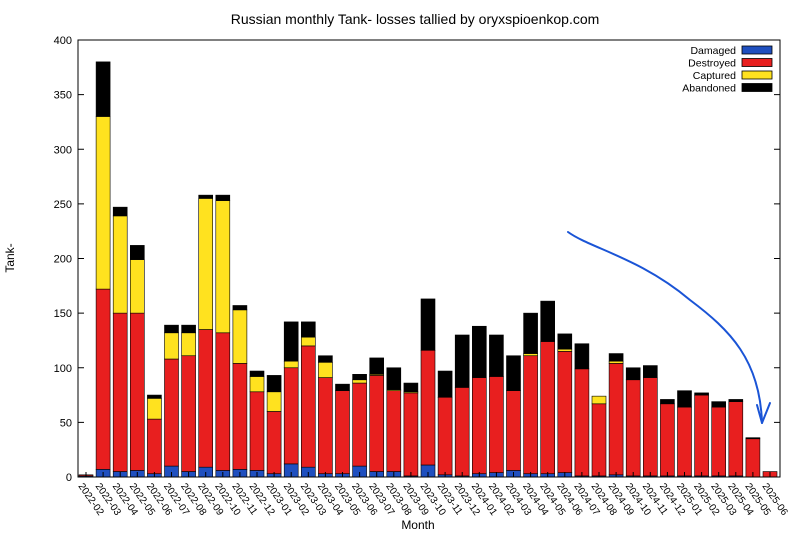  Describe the element at coordinates (712, 64) in the screenshot. I see `legend-label-destroyed: Destroyed` at that location.